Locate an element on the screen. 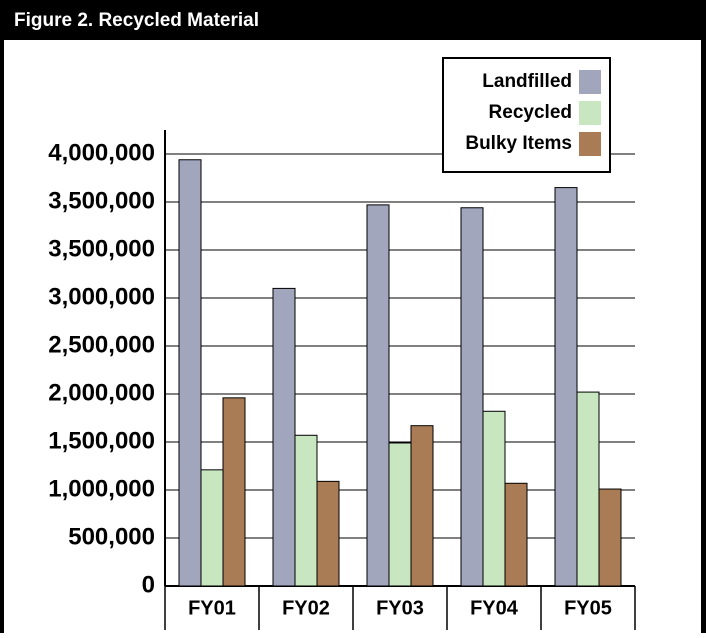 Image resolution: width=706 pixels, height=638 pixels. y-tick-label: 4,000,000 is located at coordinates (101, 152).